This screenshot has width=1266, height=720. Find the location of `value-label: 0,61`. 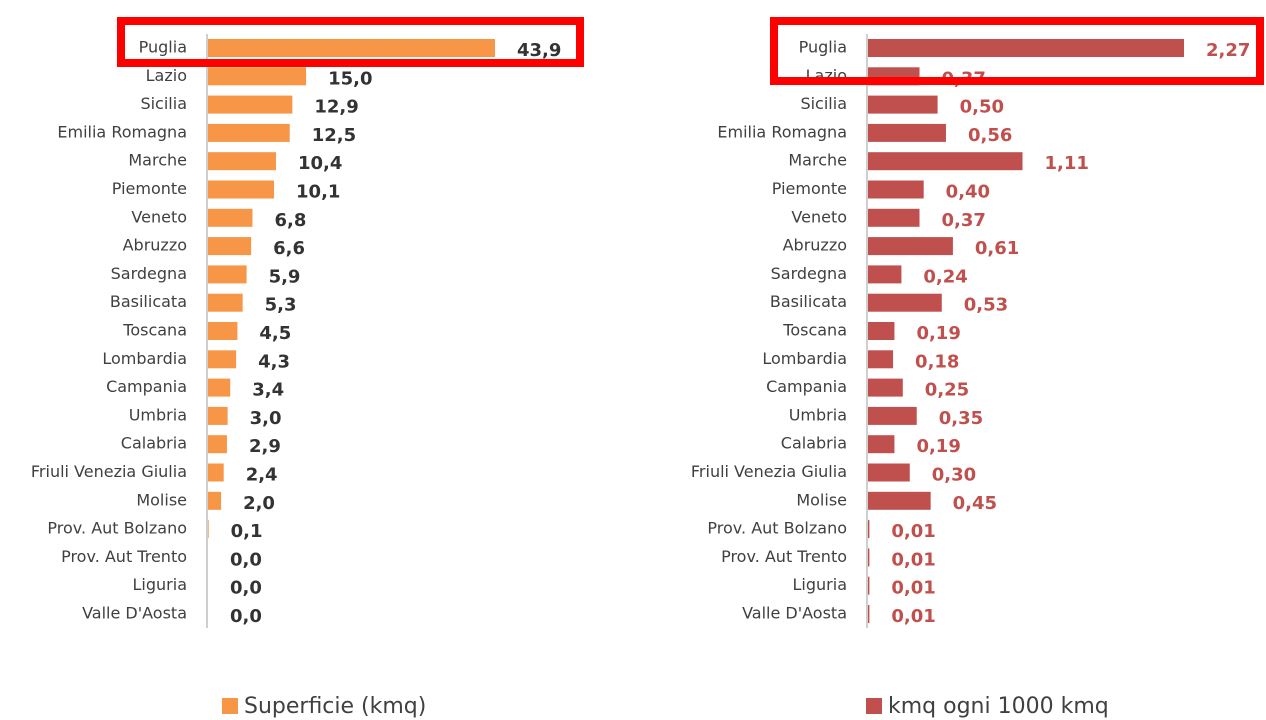

value-label: 0,61 is located at coordinates (997, 248).